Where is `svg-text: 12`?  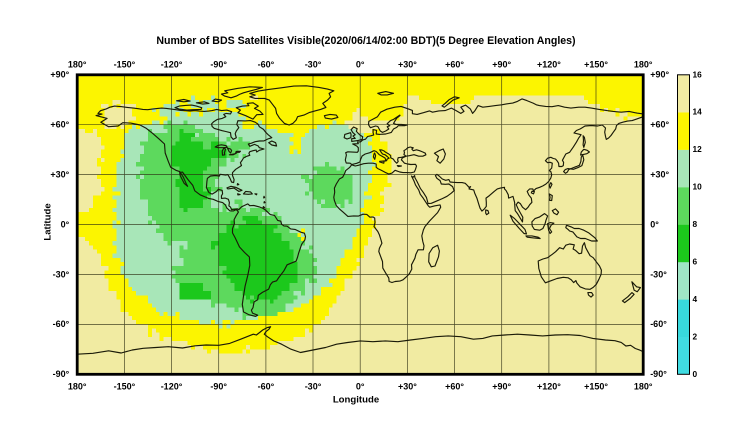
svg-text: 12 is located at coordinates (698, 149).